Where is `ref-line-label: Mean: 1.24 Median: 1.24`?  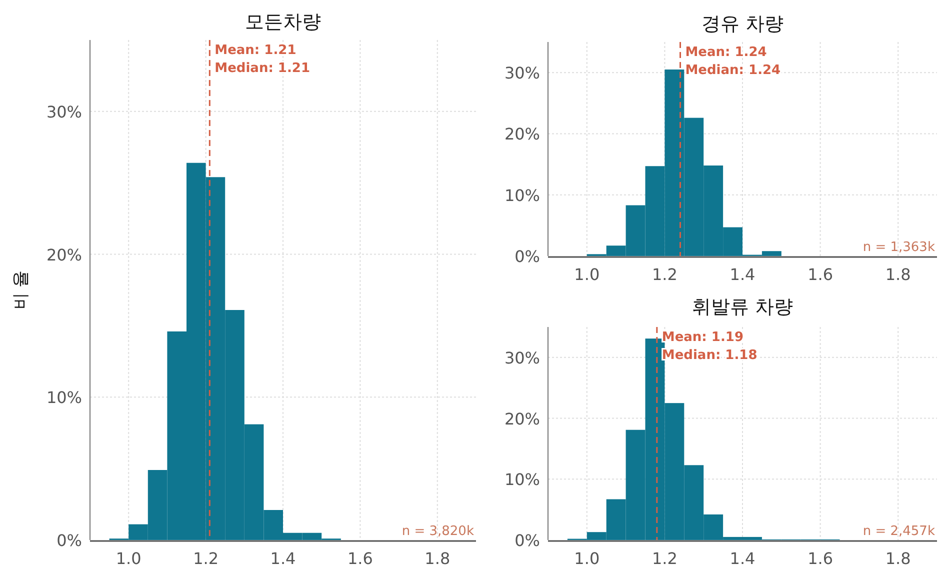
ref-line-label: Mean: 1.24 Median: 1.24 is located at coordinates (733, 61).